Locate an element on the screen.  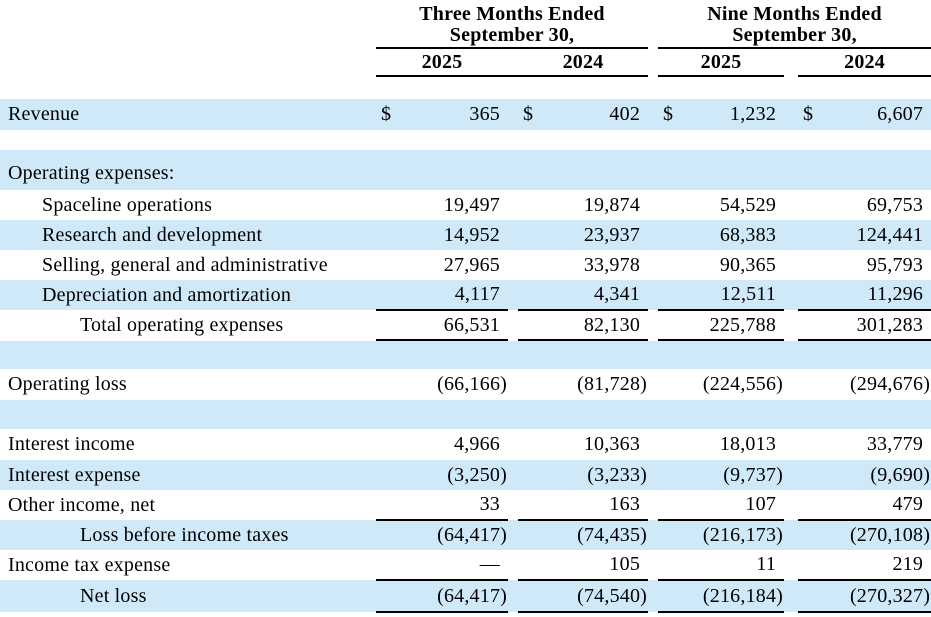
value-cell: (74,435) is located at coordinates (594, 535).